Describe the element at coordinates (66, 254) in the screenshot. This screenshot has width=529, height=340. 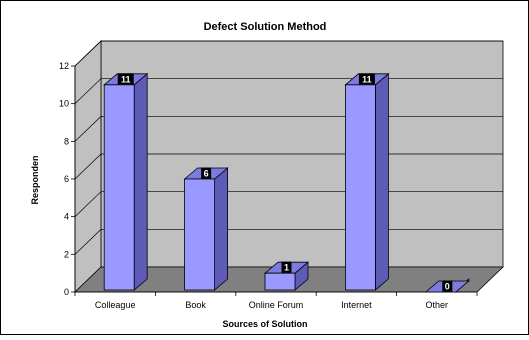
I see `y-tick-label-1: 2` at that location.